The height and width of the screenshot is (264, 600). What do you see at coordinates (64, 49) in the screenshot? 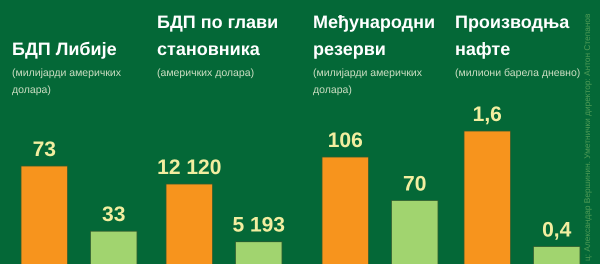
I see `chart-title: БДП Либије` at bounding box center [64, 49].